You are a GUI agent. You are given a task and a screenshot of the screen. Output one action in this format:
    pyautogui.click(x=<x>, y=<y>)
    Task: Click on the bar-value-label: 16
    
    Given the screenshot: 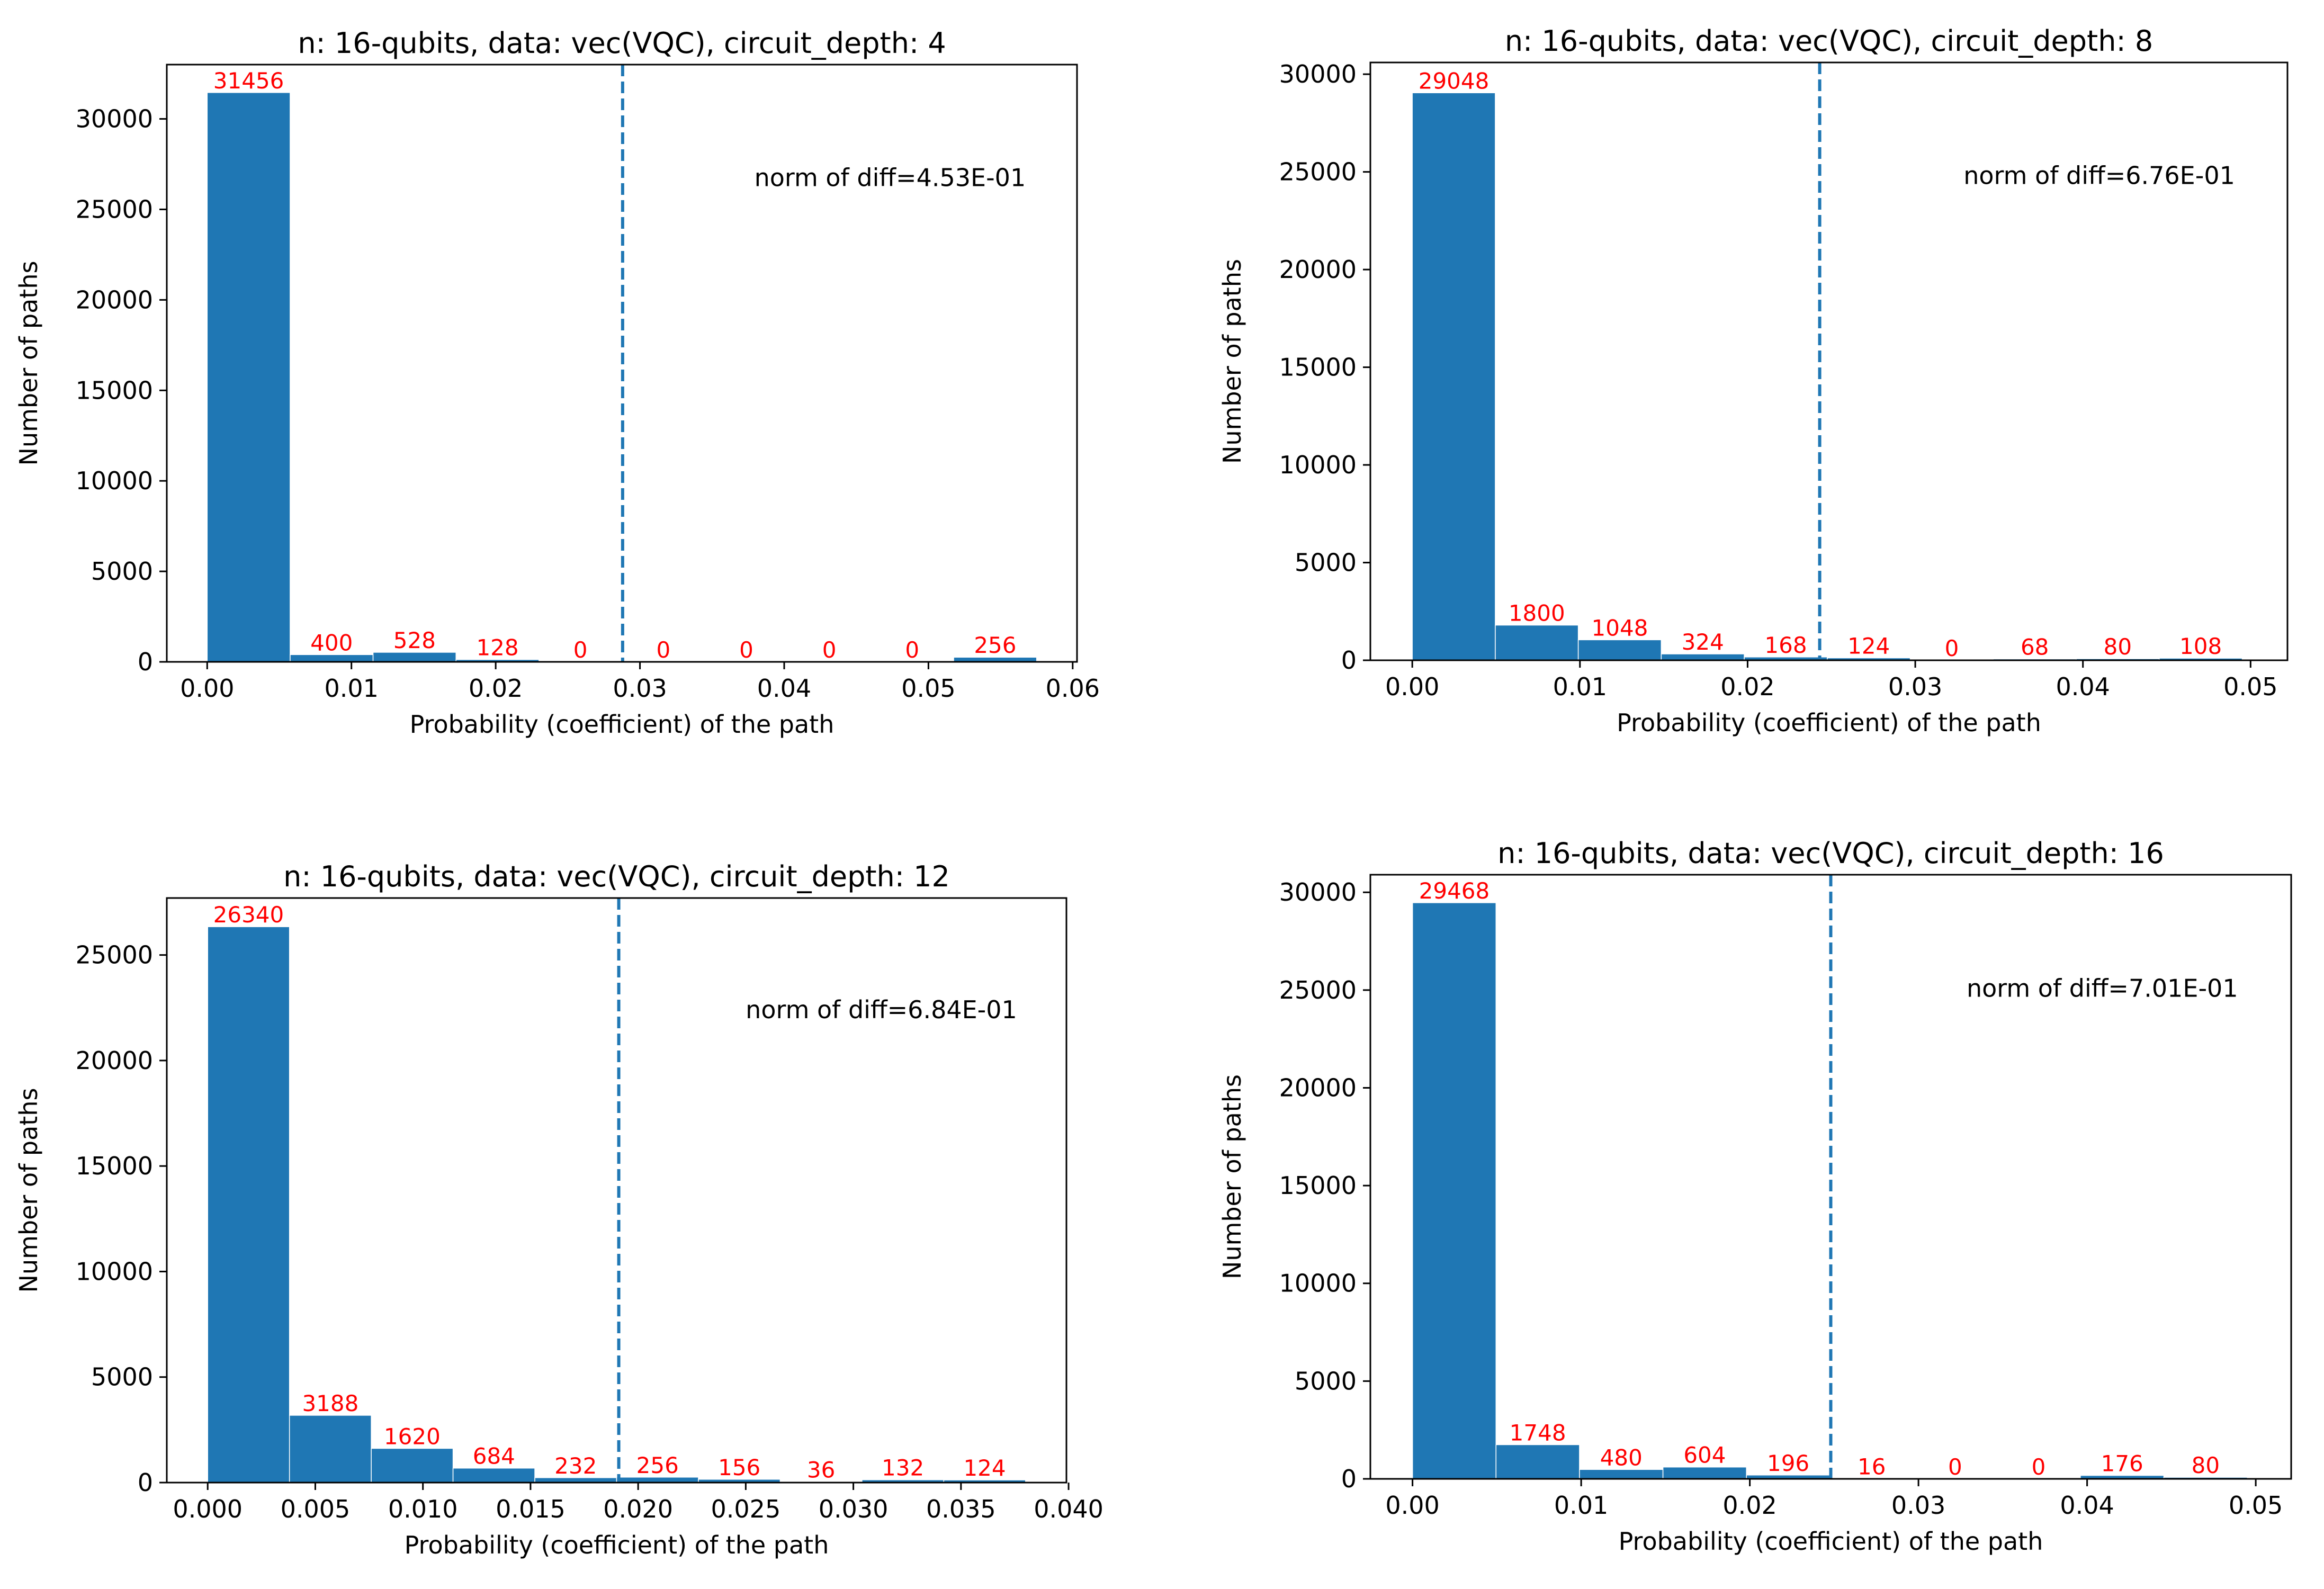 What is the action you would take?
    pyautogui.click(x=1872, y=1466)
    